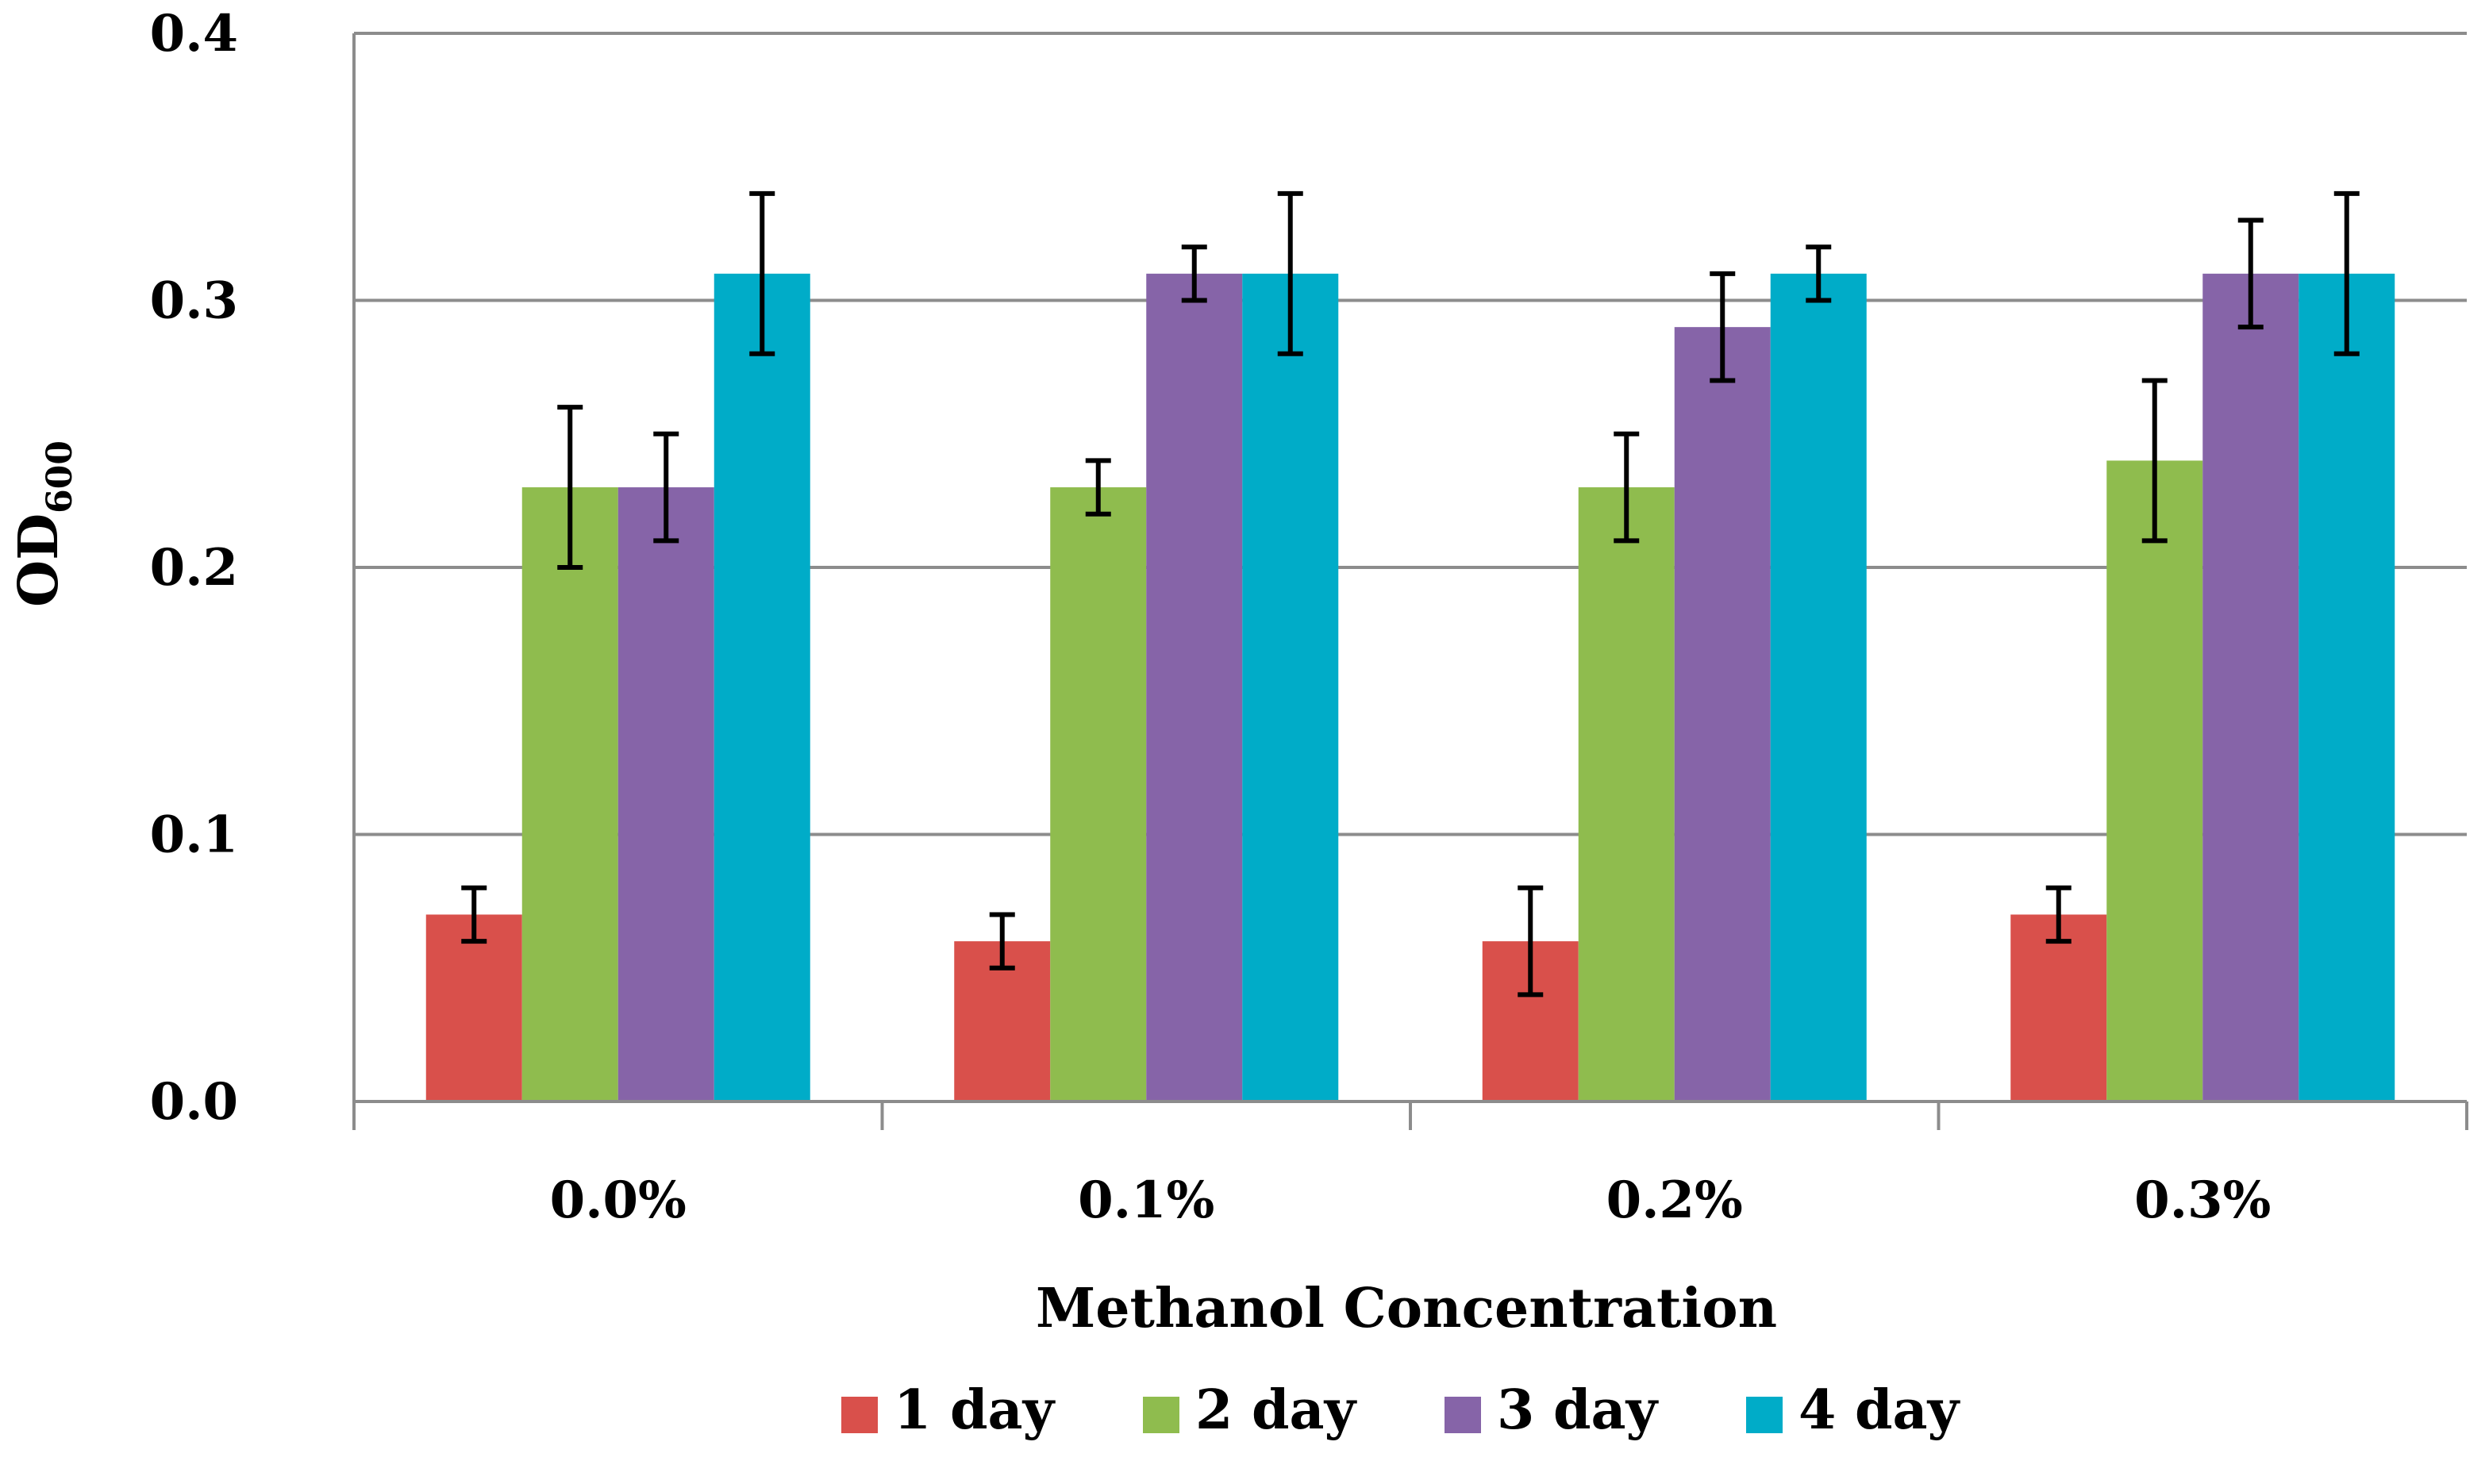 Image resolution: width=2489 pixels, height=1484 pixels. I want to click on legend-item: 2 day, so click(1250, 1410).